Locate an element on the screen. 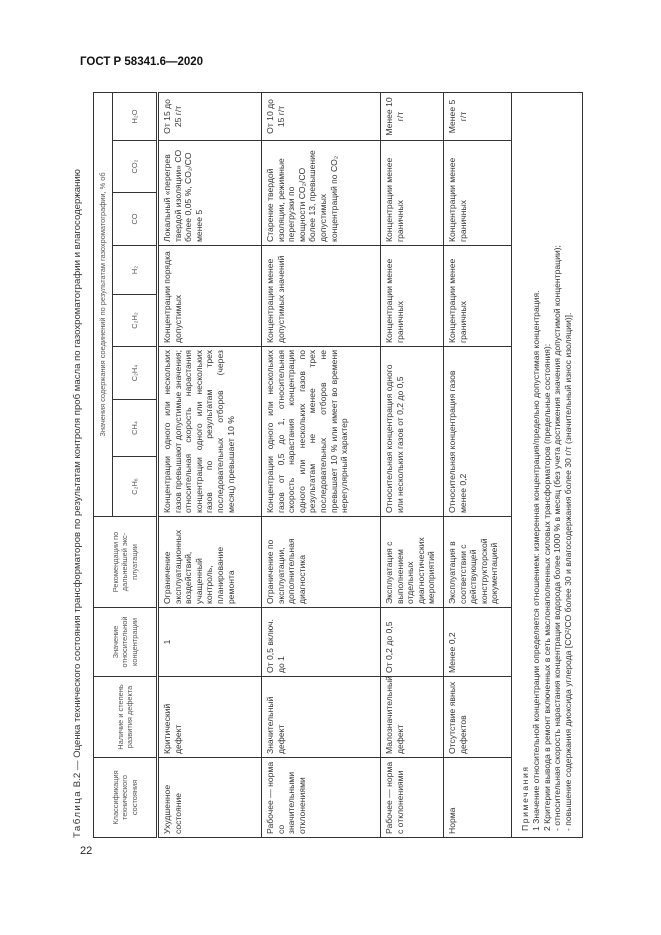 This screenshot has width=661, height=935. cell-defect: Критический дефект is located at coordinates (209, 717).